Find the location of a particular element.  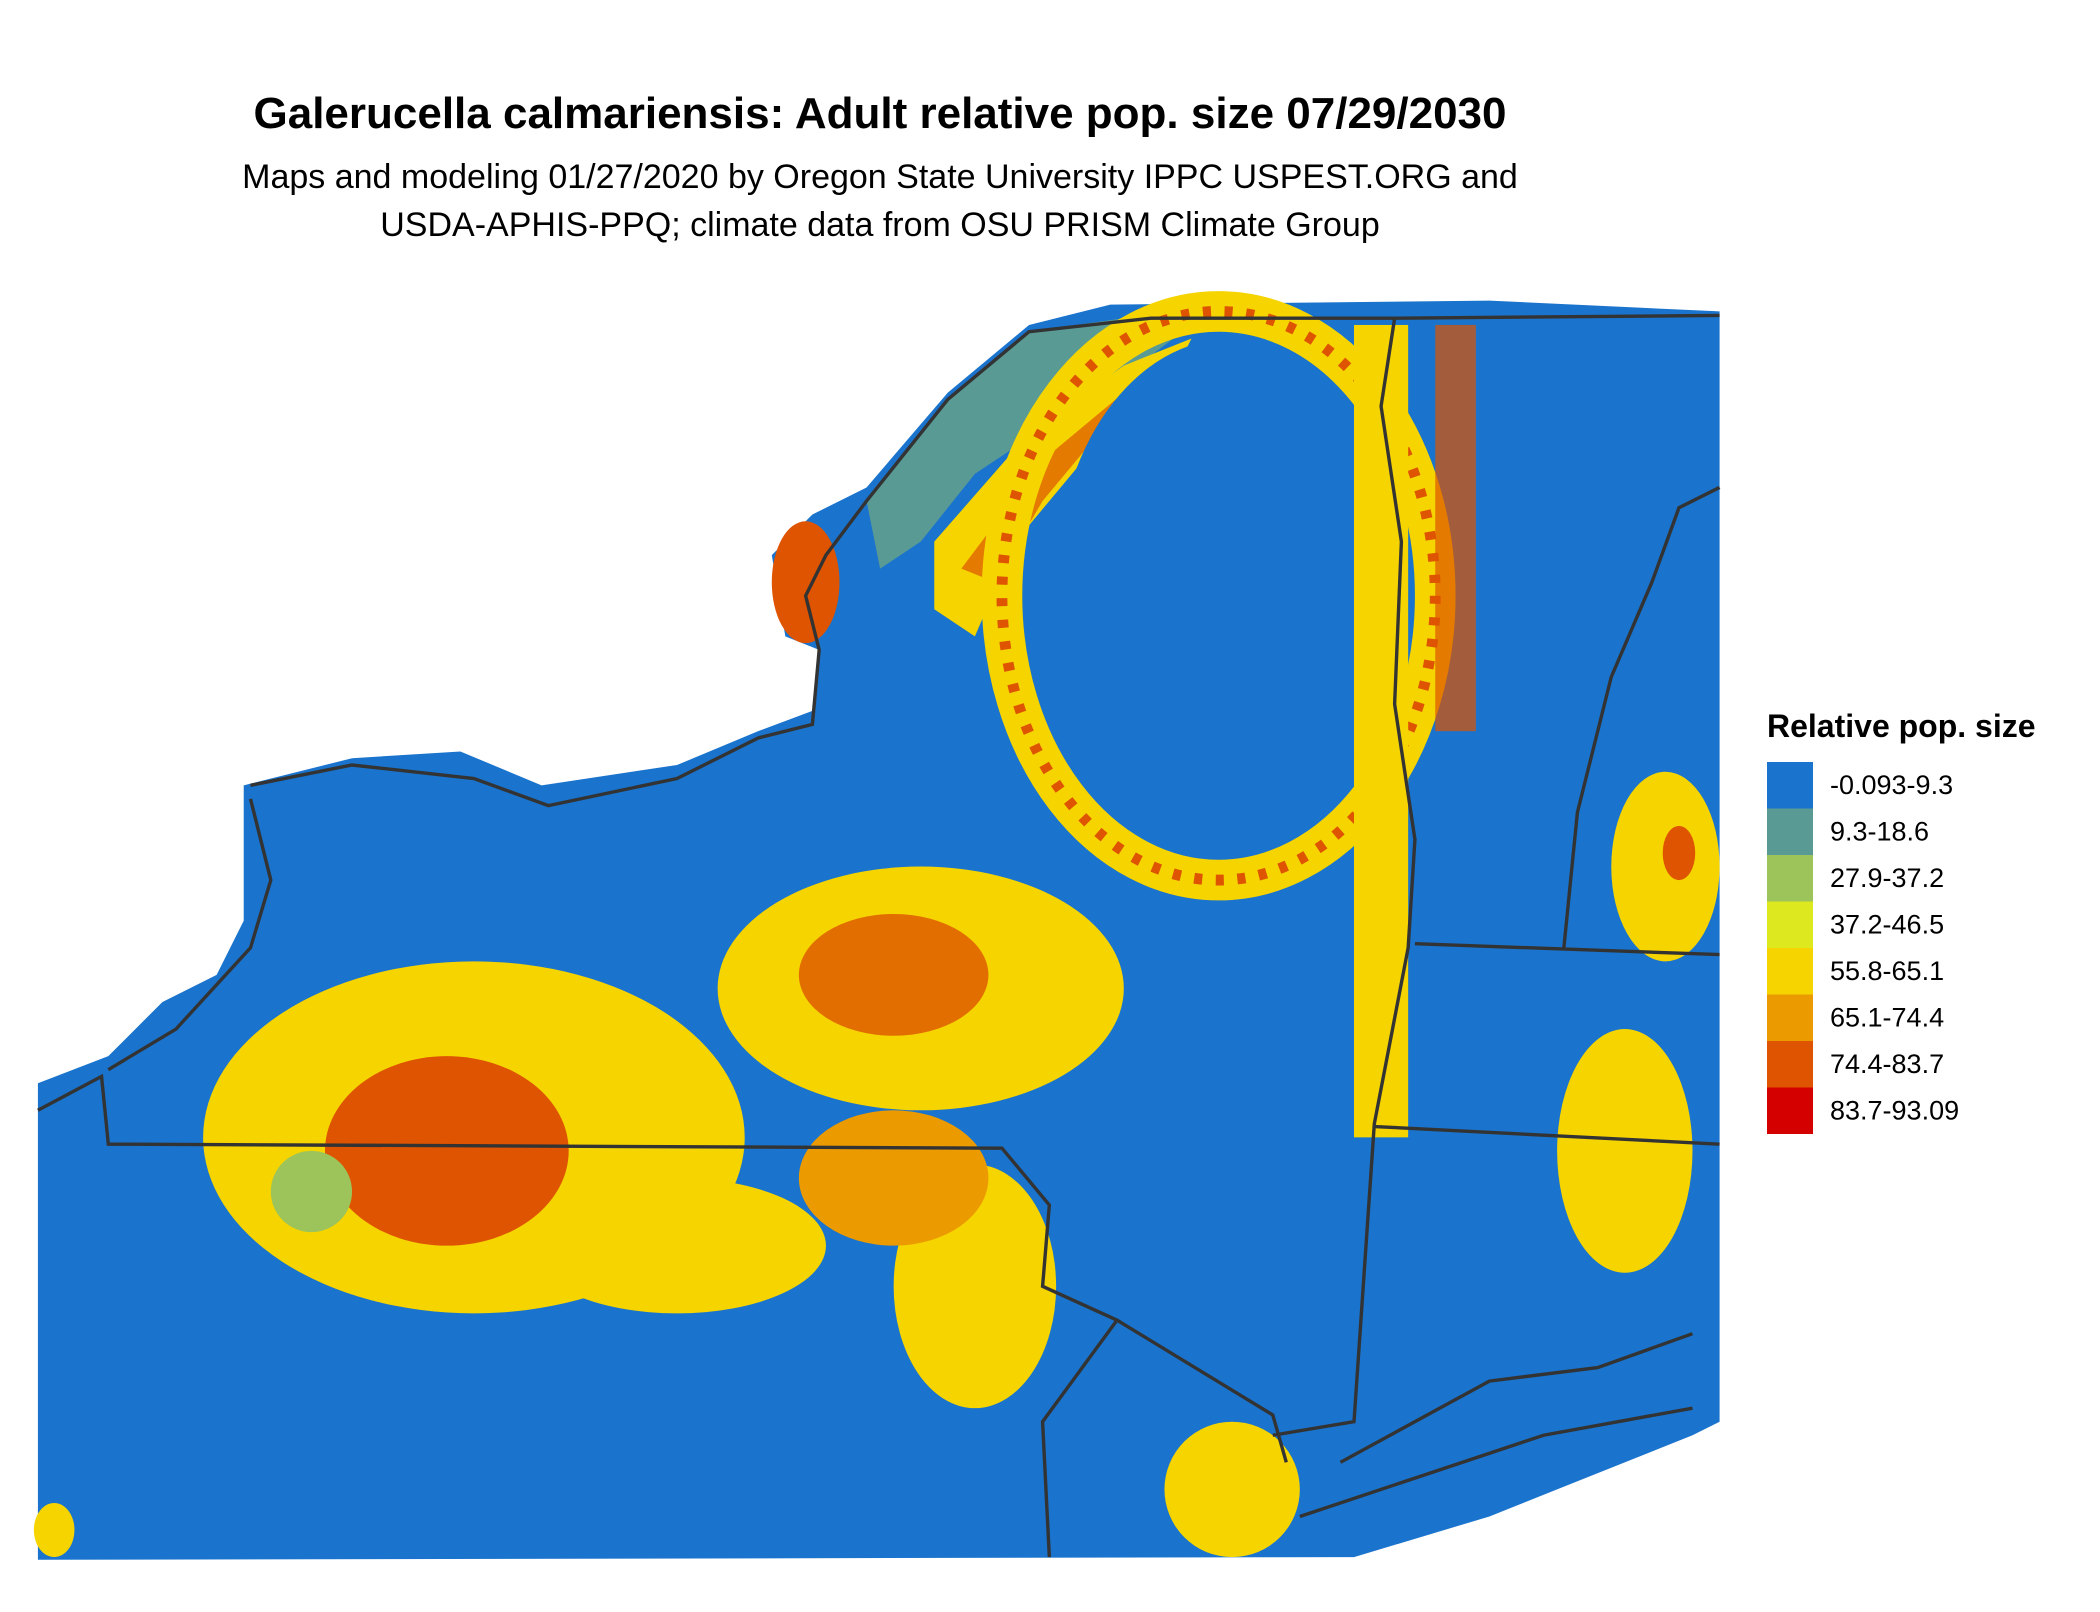

legend-label: 55.8-65.1 is located at coordinates (1887, 971).